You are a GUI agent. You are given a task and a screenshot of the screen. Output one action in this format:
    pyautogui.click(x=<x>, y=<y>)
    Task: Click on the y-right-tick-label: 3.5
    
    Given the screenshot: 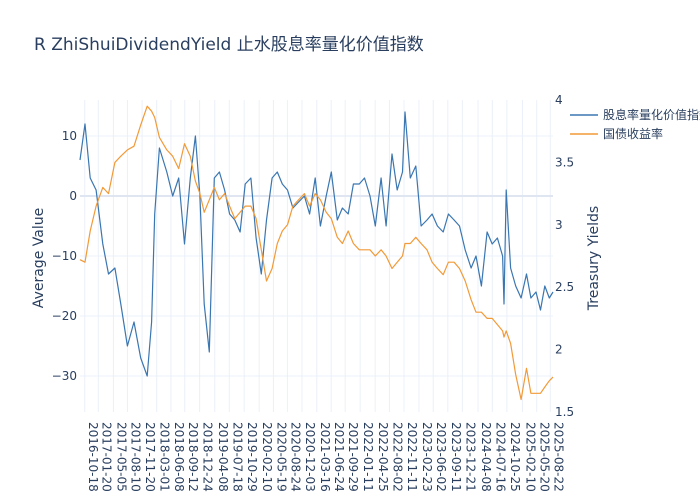 What is the action you would take?
    pyautogui.click(x=564, y=162)
    